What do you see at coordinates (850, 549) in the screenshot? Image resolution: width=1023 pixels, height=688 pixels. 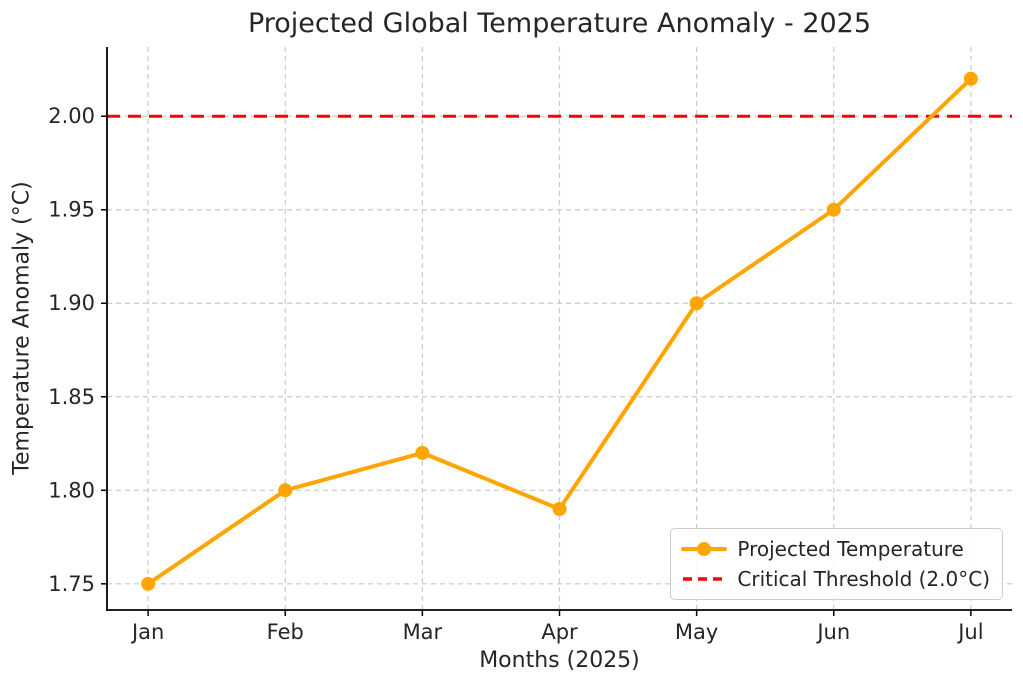 I see `legend-label-projected-temperature: Projected Temperature` at bounding box center [850, 549].